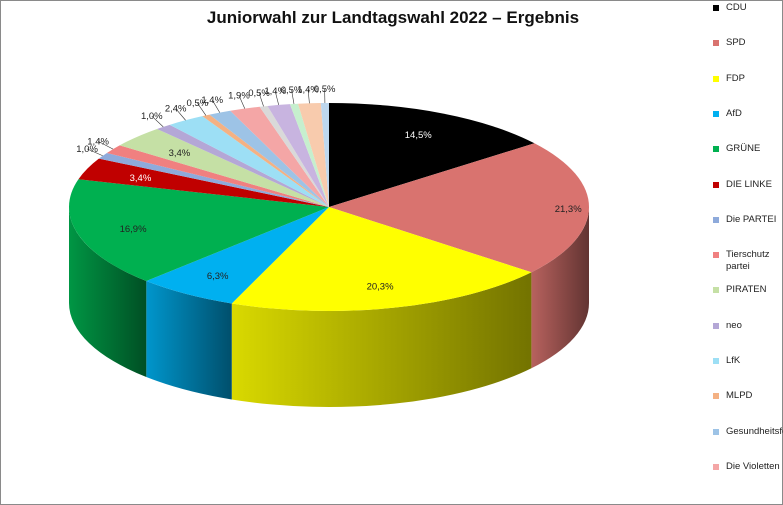 The width and height of the screenshot is (783, 505). I want to click on data-label-16: 0,5%, so click(292, 90).